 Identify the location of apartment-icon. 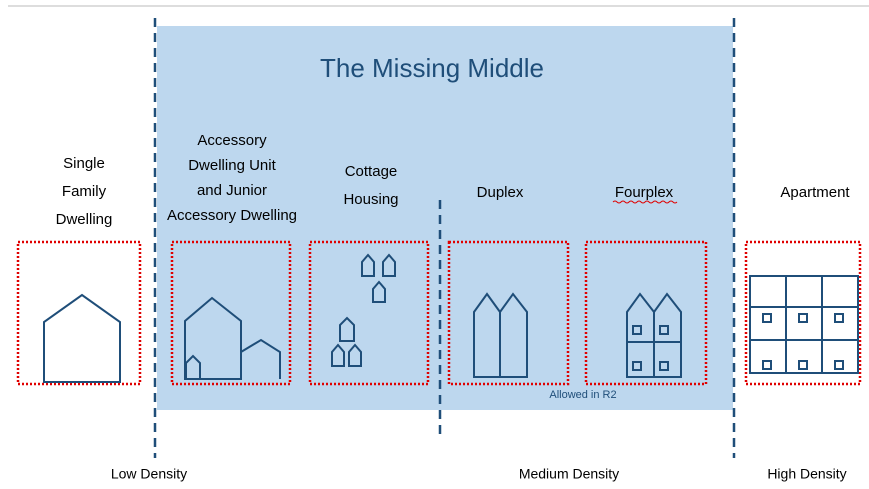
(804, 324).